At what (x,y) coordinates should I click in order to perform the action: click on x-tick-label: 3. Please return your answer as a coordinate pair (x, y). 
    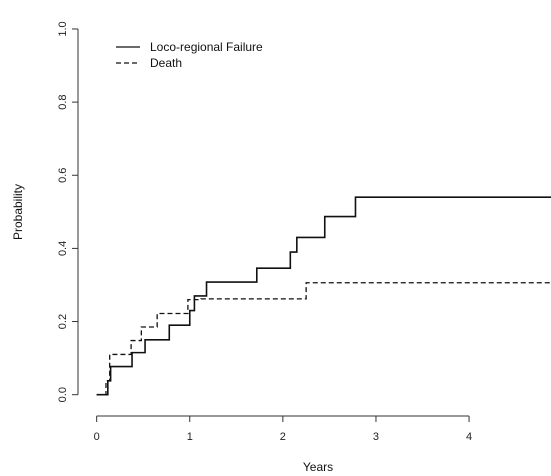
    Looking at the image, I should click on (376, 437).